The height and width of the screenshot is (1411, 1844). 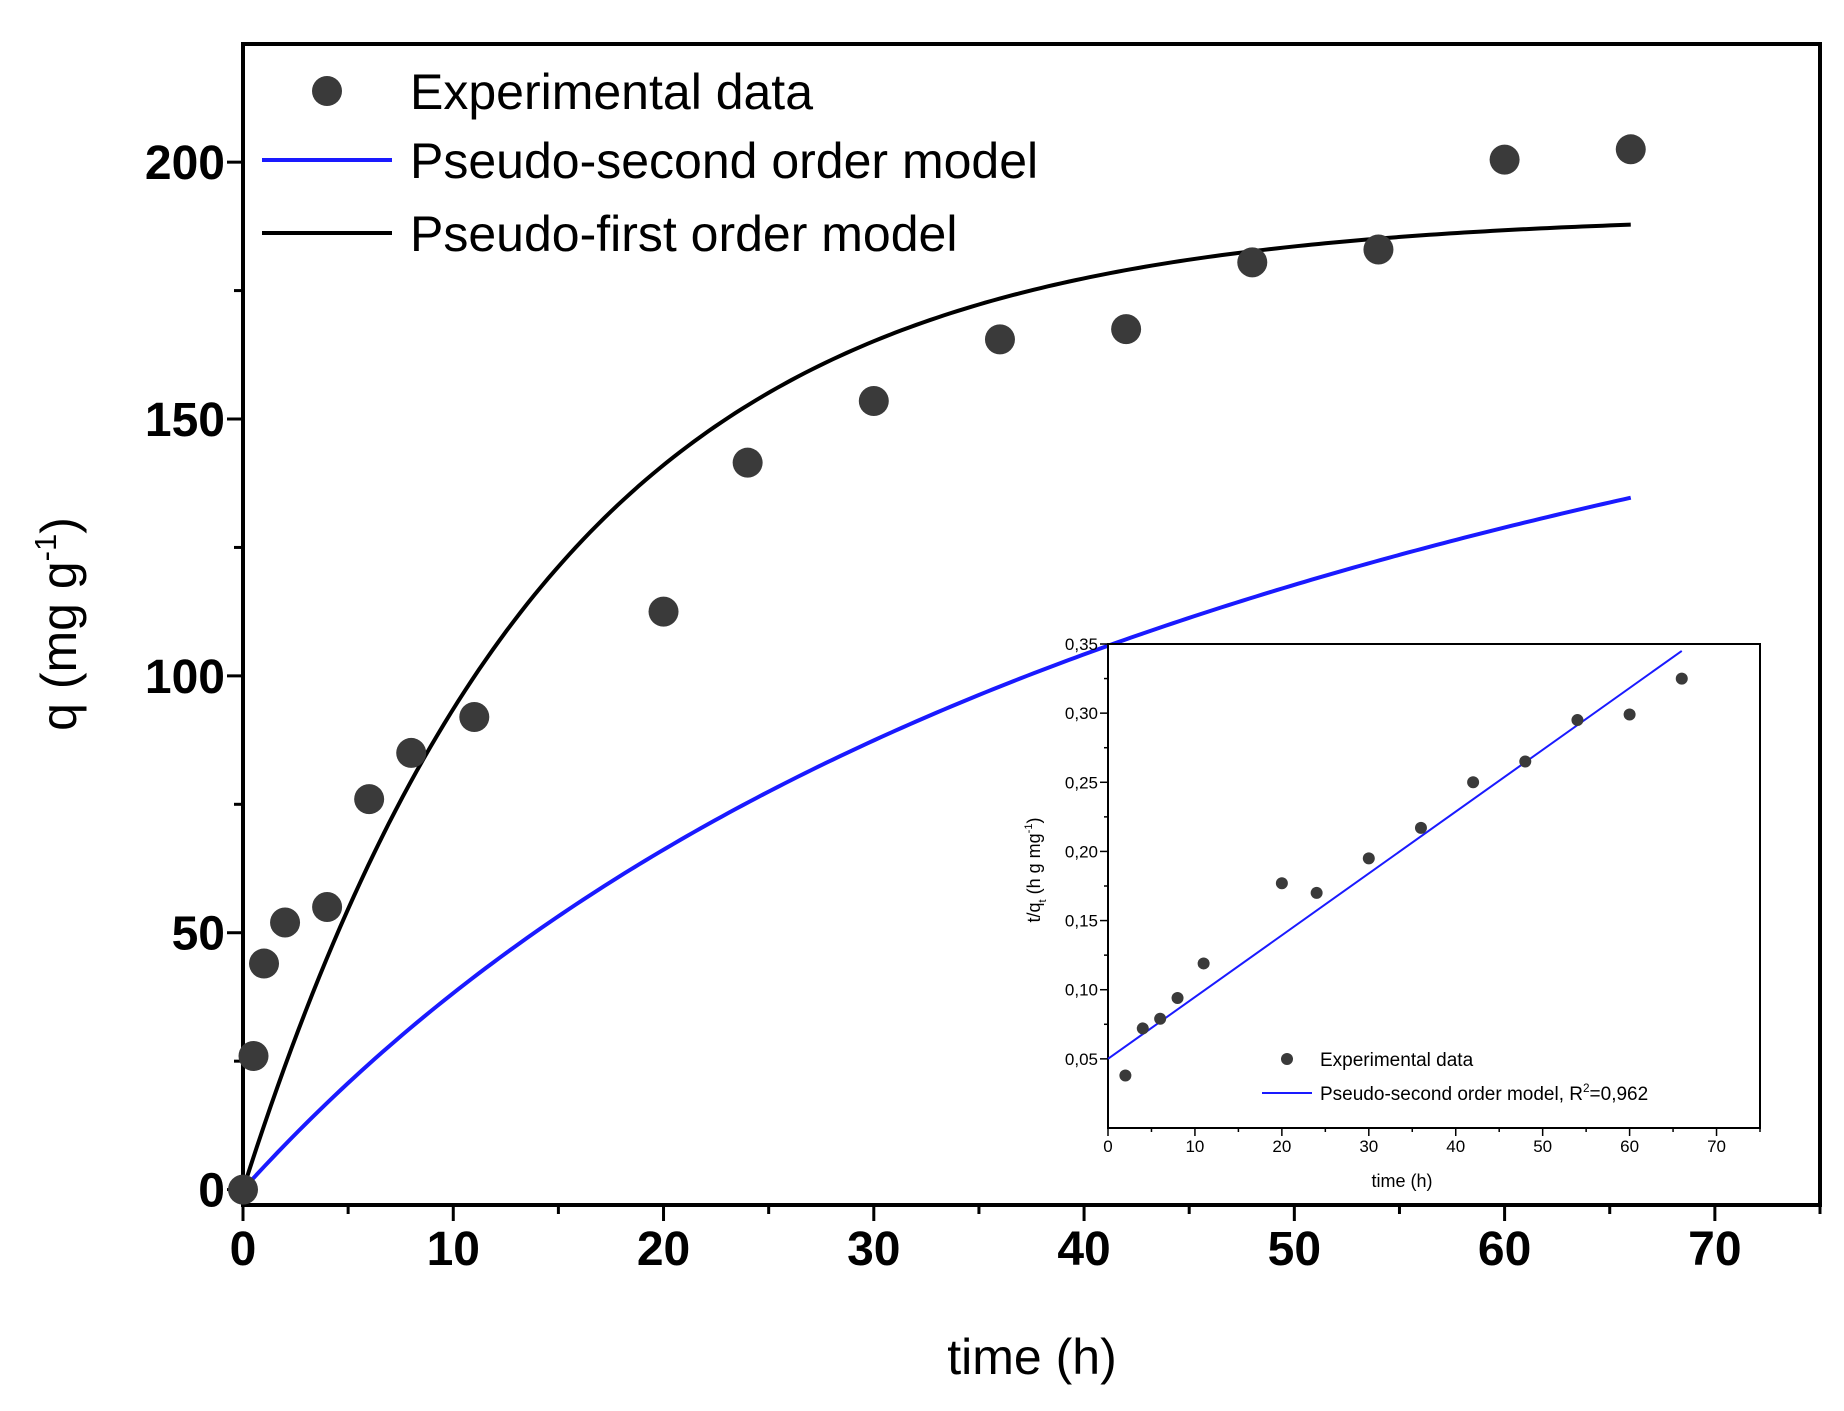 What do you see at coordinates (1036, 869) in the screenshot?
I see `inset-y-axis-label: t/qt (h g mg-1)` at bounding box center [1036, 869].